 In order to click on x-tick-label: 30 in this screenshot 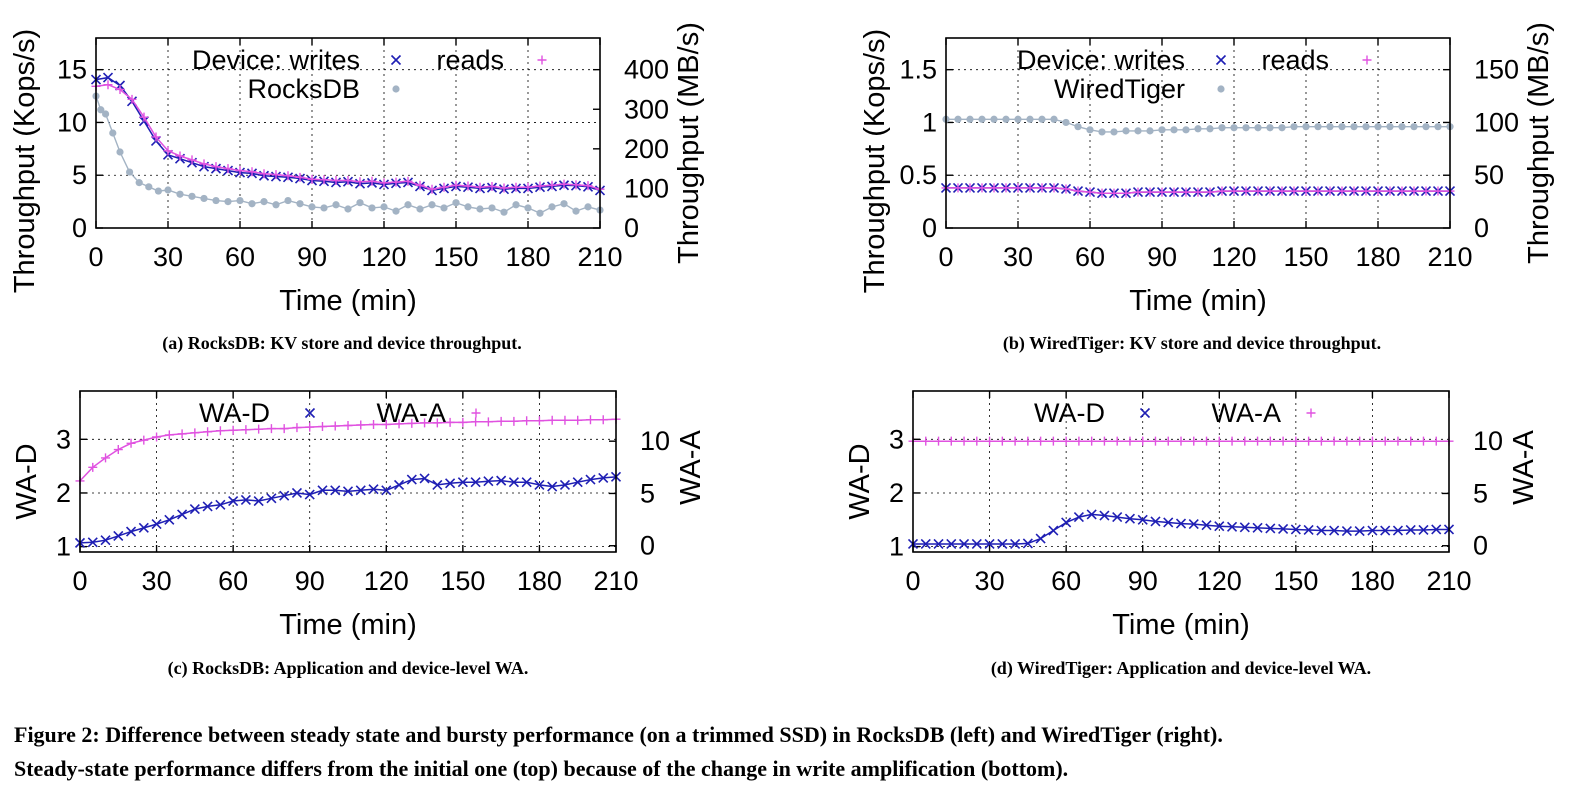, I will do `click(990, 581)`.